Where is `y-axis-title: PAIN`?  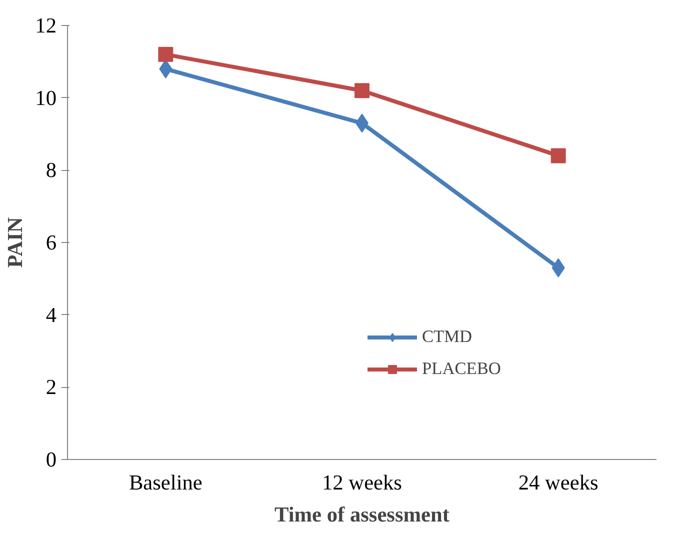 y-axis-title: PAIN is located at coordinates (15, 242).